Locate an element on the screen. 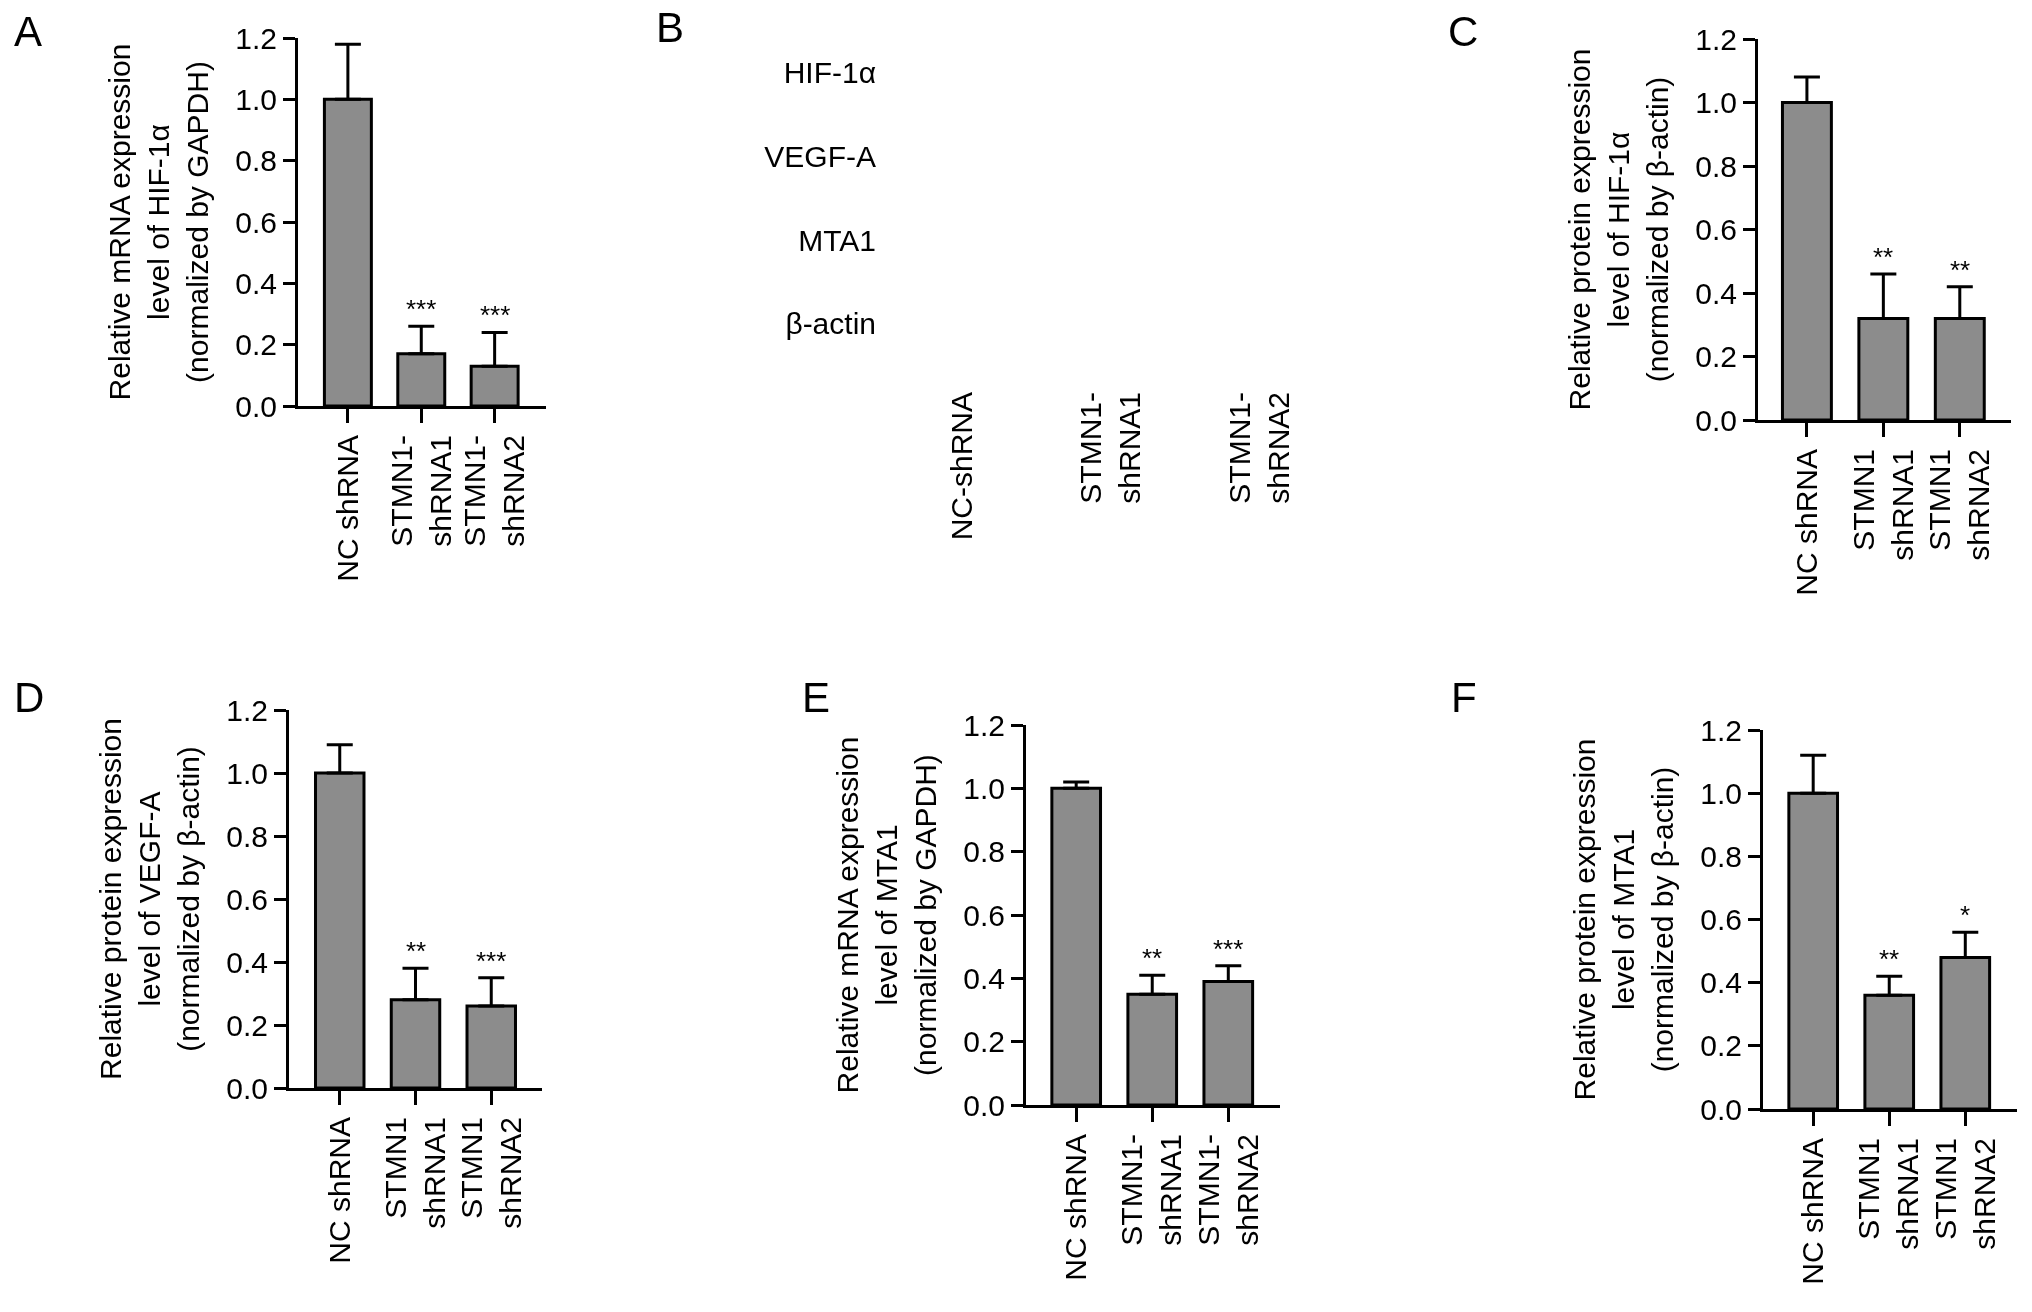  chart-title: E is located at coordinates (816, 697).